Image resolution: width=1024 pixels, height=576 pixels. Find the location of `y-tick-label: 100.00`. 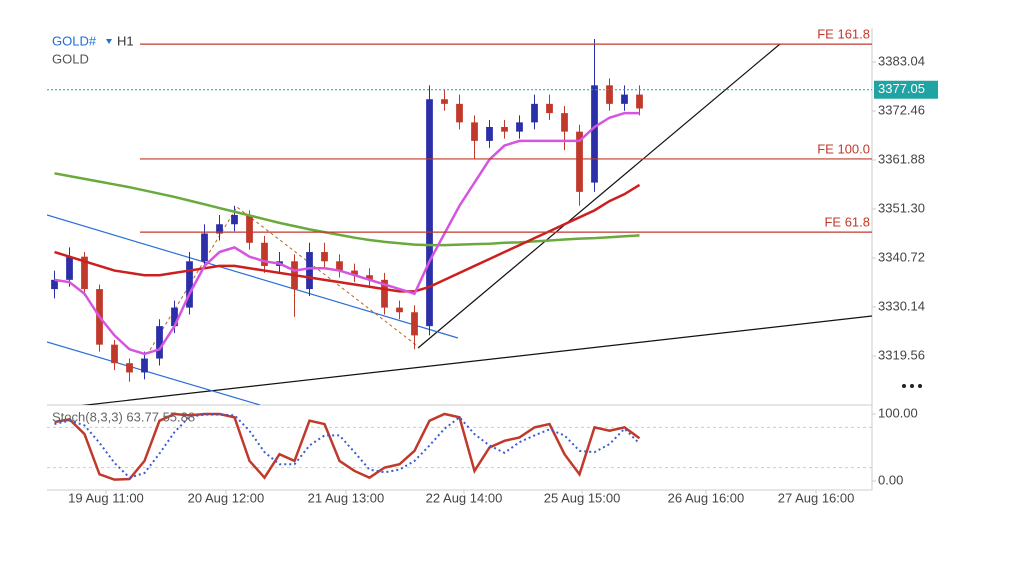

y-tick-label: 100.00 is located at coordinates (898, 412).